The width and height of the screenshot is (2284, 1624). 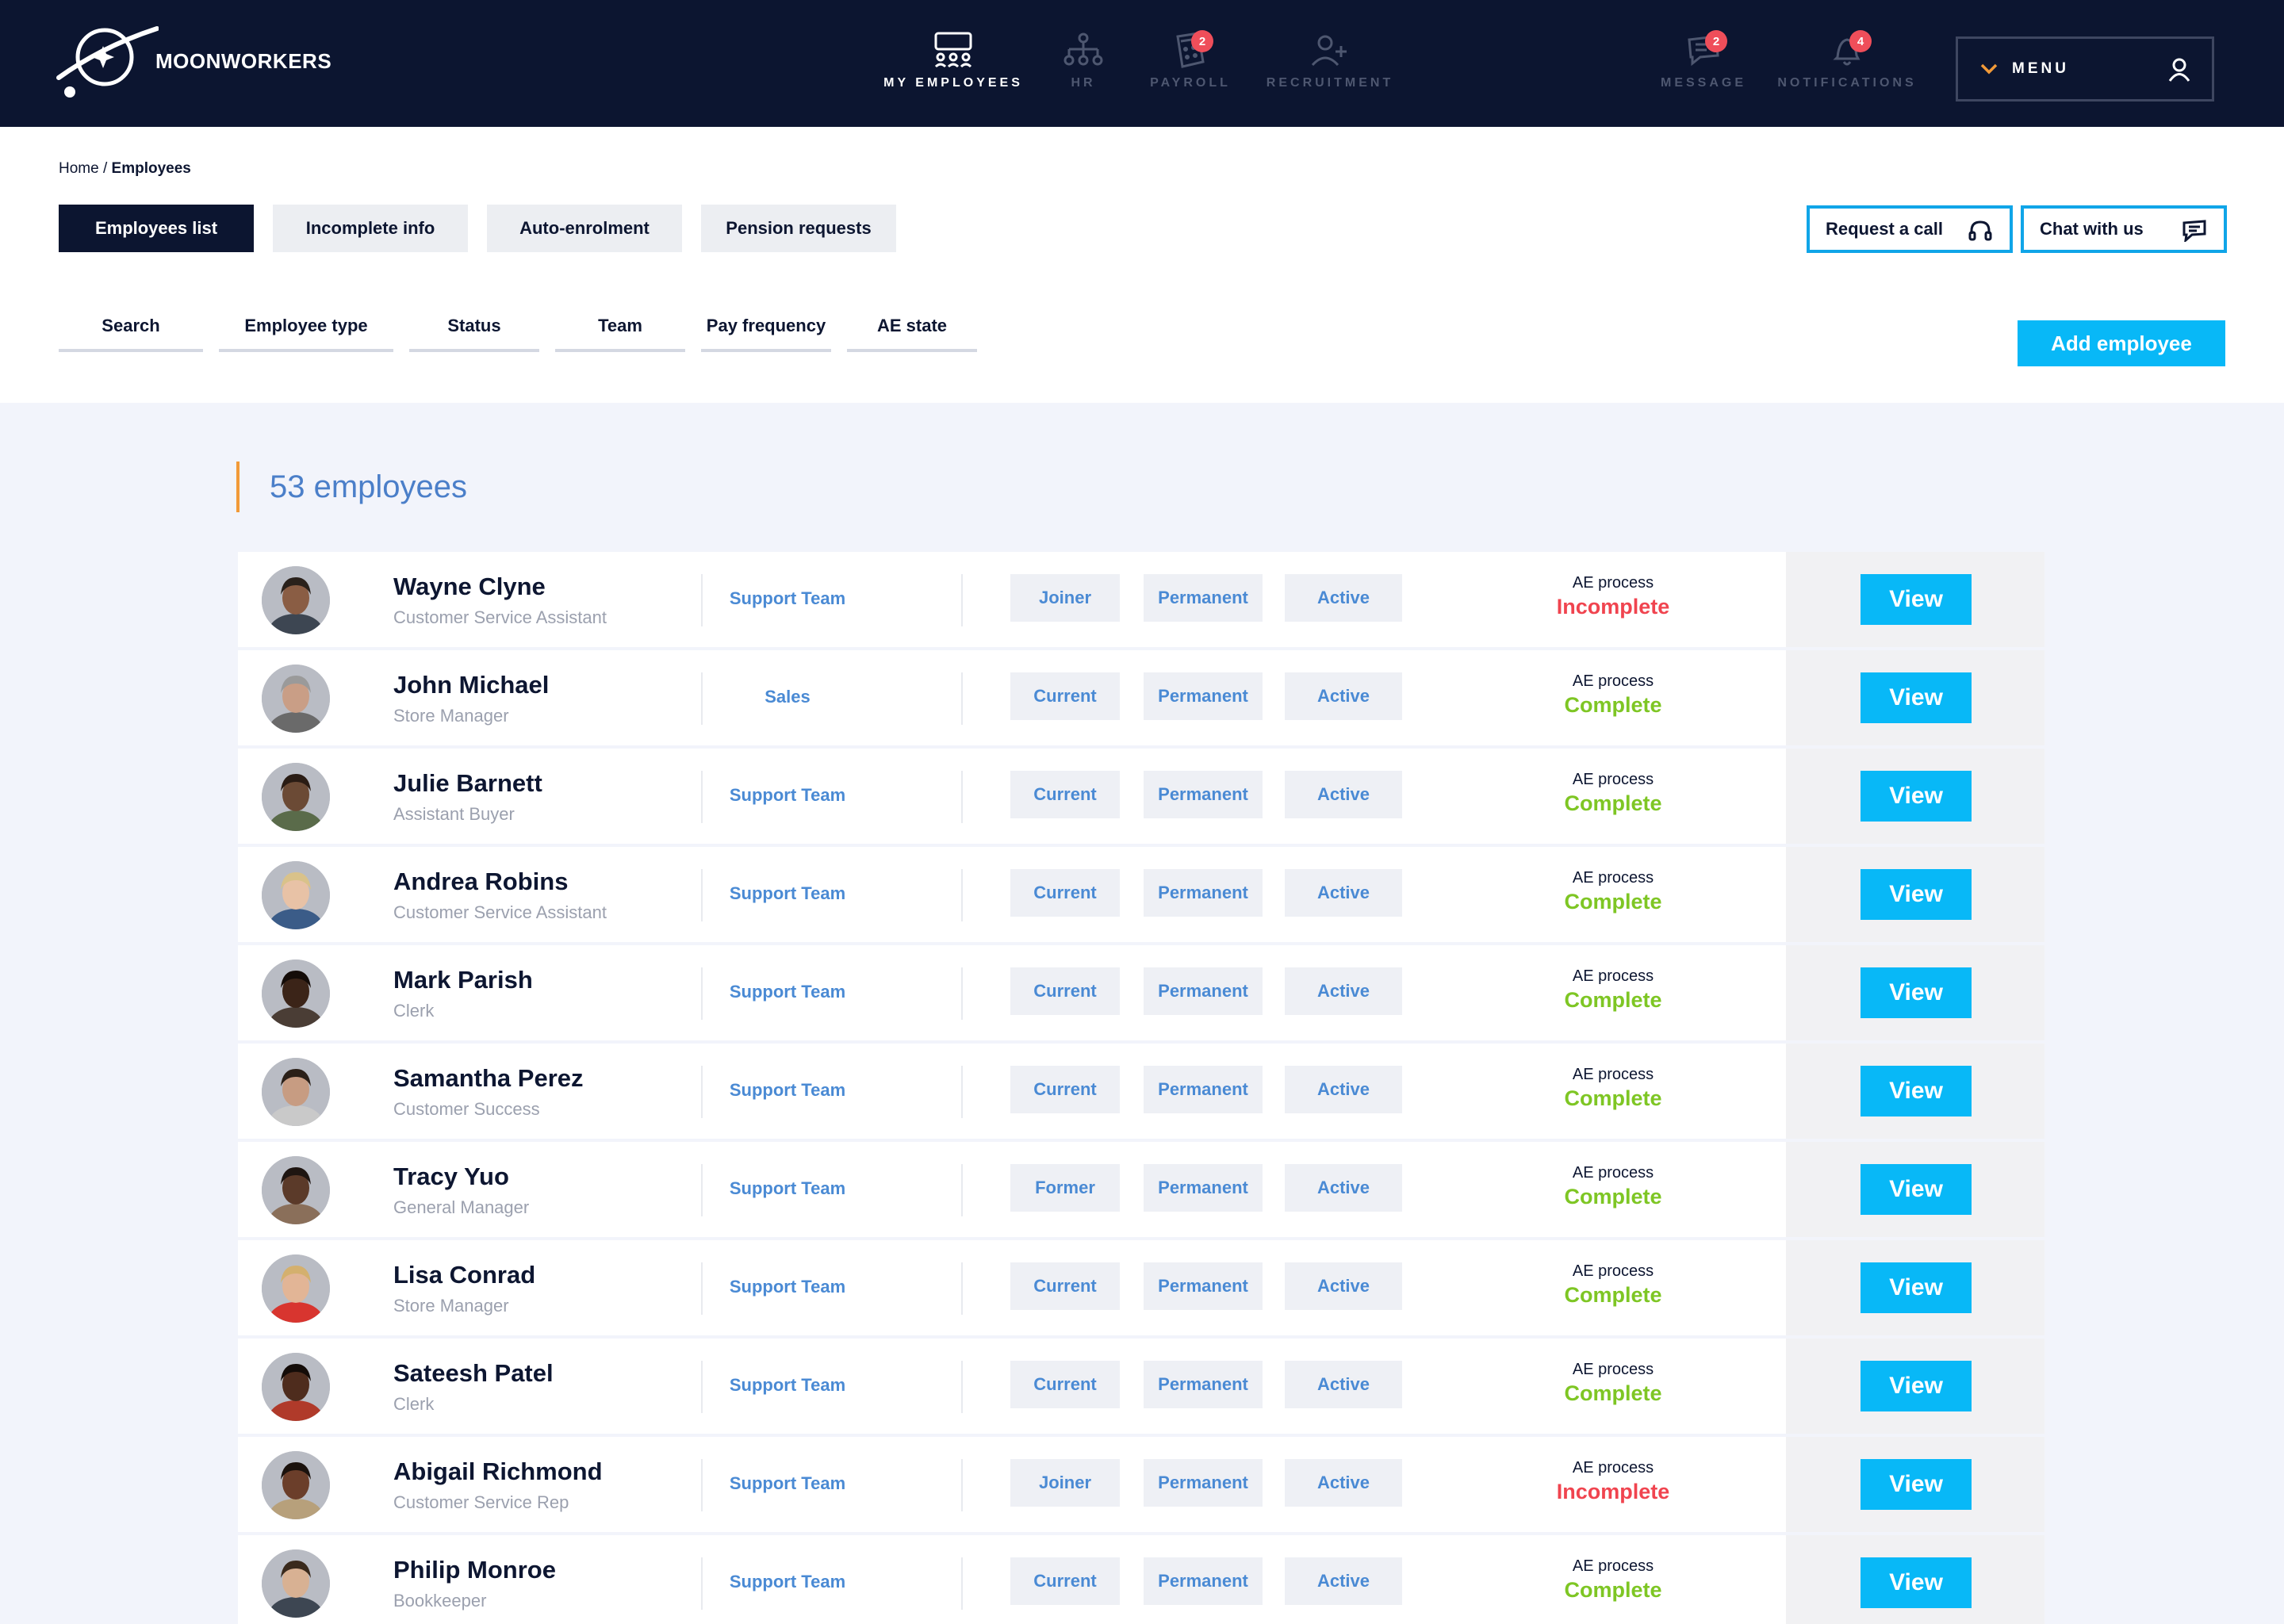 What do you see at coordinates (306, 334) in the screenshot?
I see `filter-employee-type: Employee type` at bounding box center [306, 334].